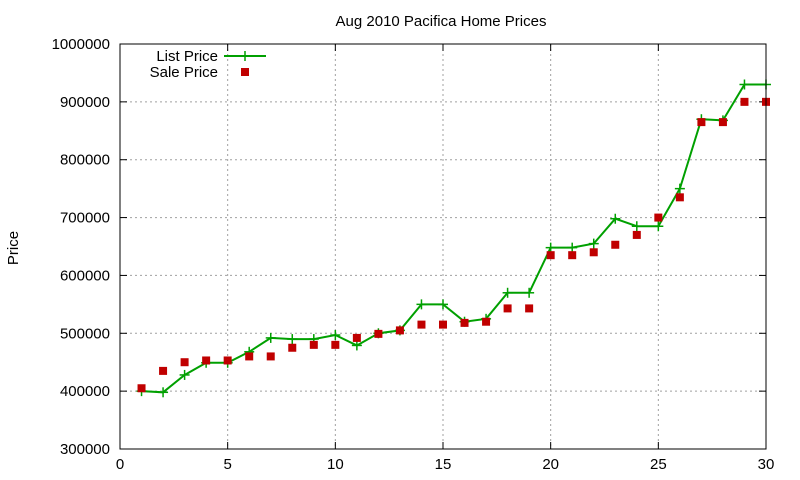  I want to click on y-tick-label: 400000, so click(85, 391).